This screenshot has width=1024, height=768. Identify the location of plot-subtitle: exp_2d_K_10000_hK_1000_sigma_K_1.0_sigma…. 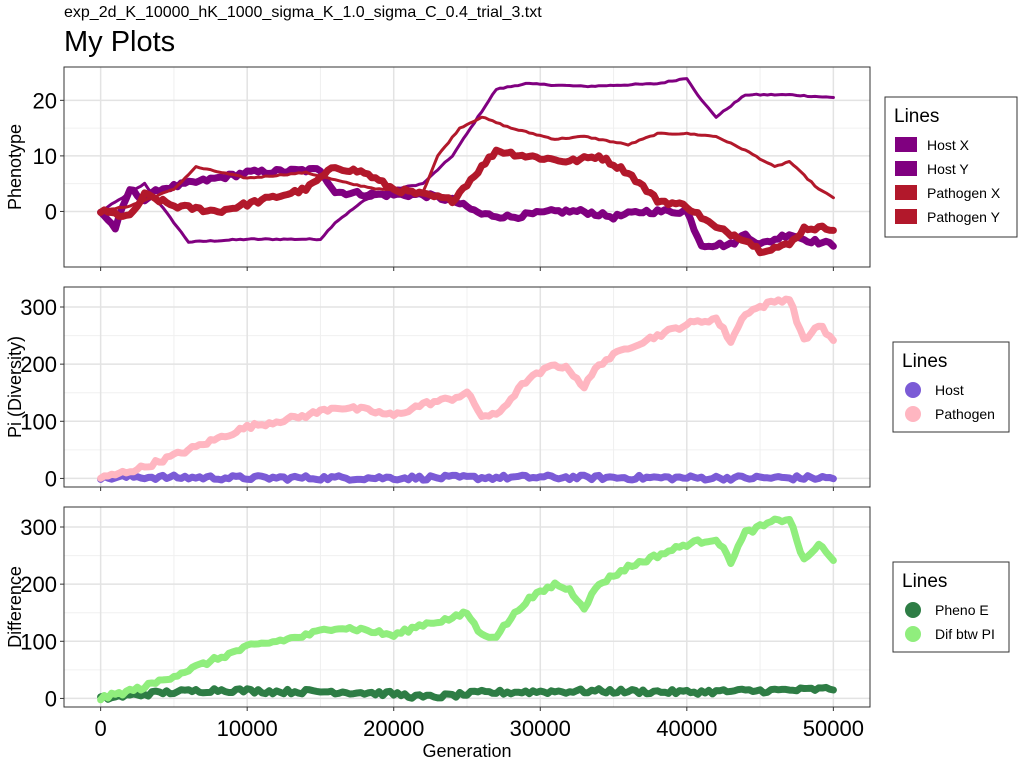
(303, 12).